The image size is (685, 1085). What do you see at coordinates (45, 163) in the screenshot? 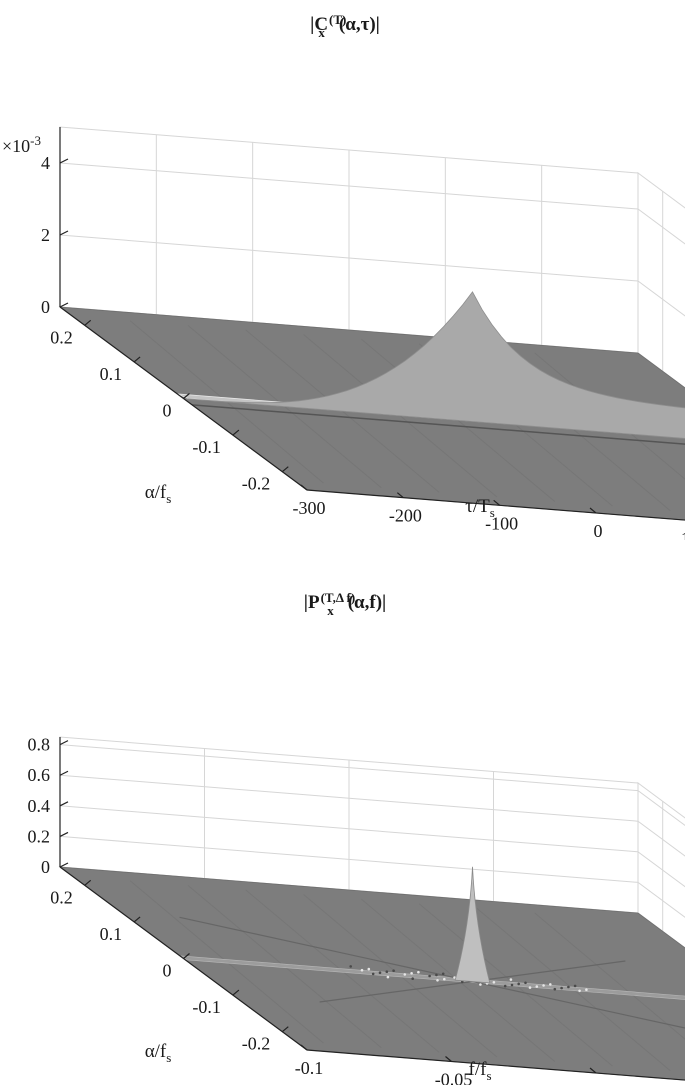
I see `z-tick-label: 4` at bounding box center [45, 163].